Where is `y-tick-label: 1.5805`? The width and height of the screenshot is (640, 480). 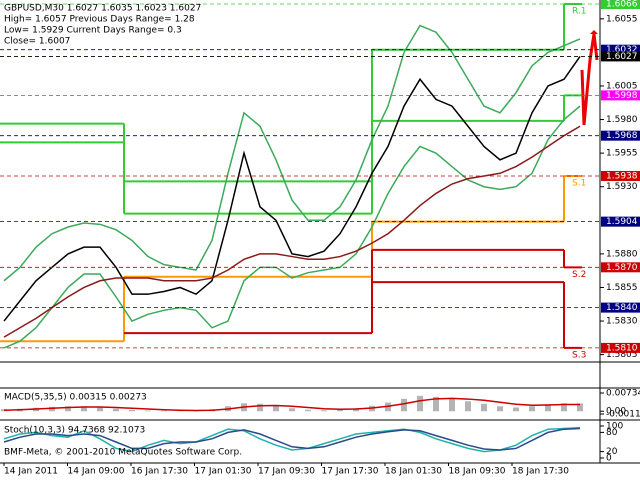
y-tick-label: 1.5805 is located at coordinates (622, 355).